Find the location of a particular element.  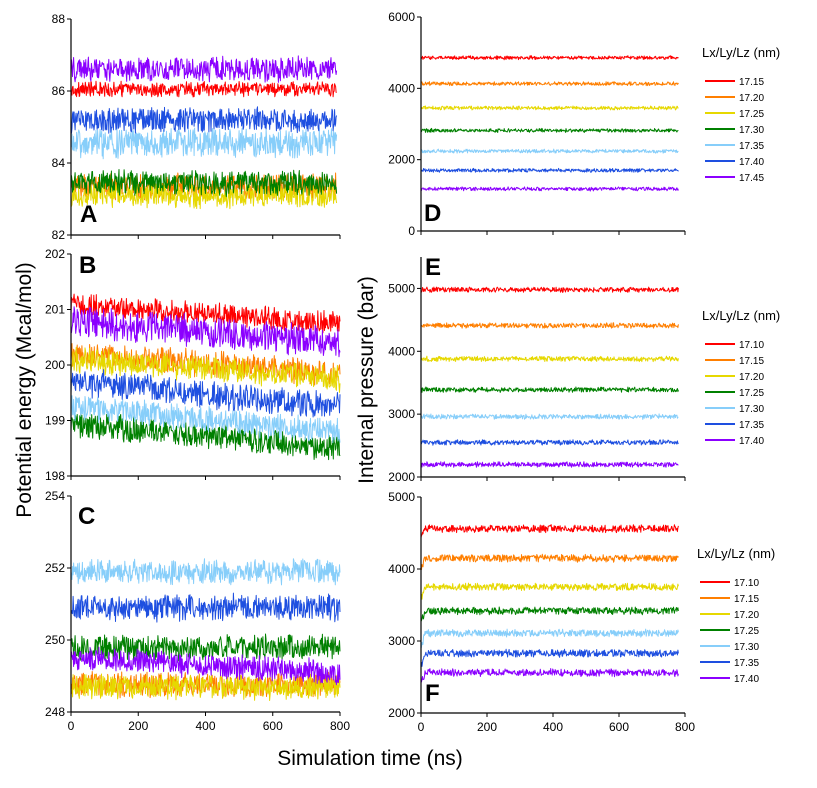

y-tick-label: 198 is located at coordinates (55, 476).